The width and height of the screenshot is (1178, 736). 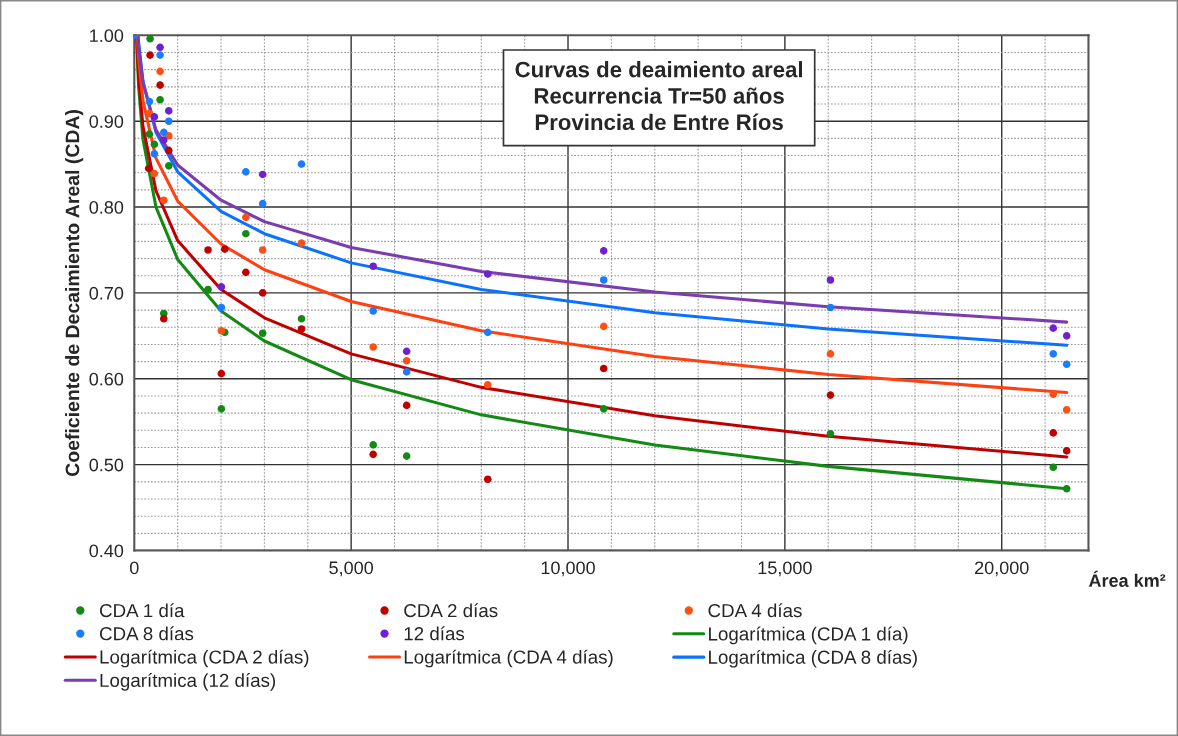 What do you see at coordinates (204, 658) in the screenshot?
I see `legend-label: Logarítmica (CDA 2 días)` at bounding box center [204, 658].